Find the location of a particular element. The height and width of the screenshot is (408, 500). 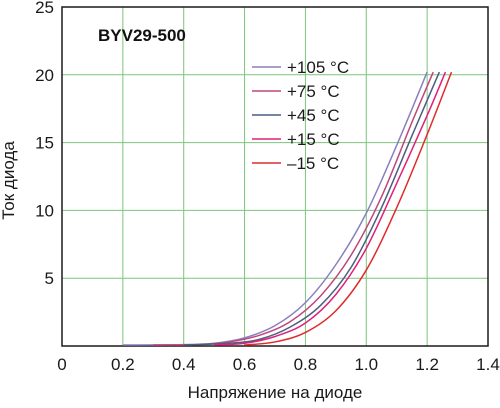

x-tick-labels: 0 0.2 0.4 0.6 0.8 1.0 1.2 1.4 is located at coordinates (278, 364).